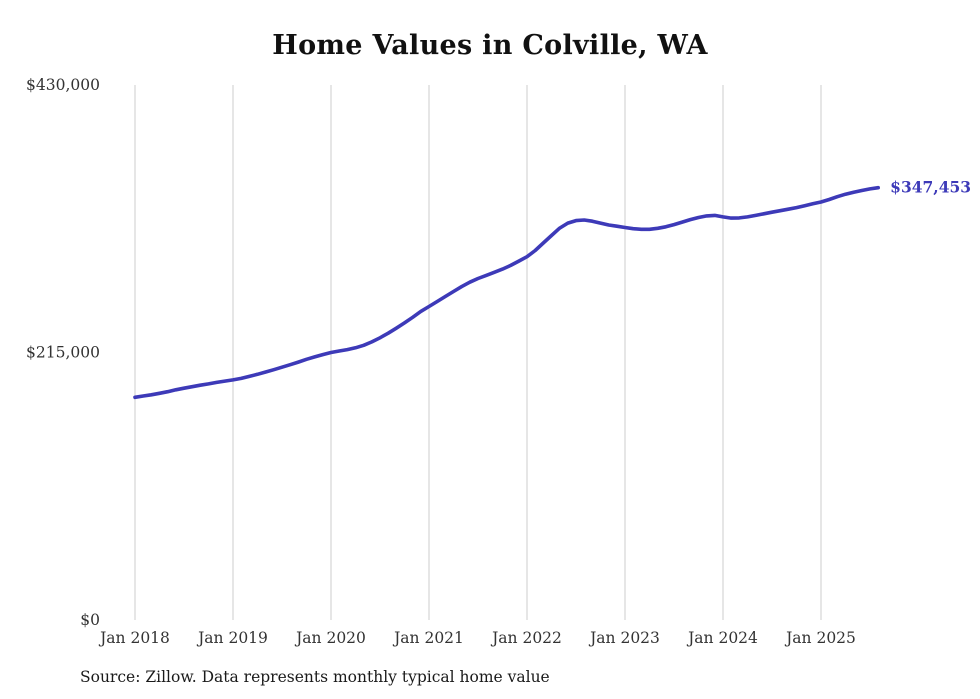 The image size is (980, 699). What do you see at coordinates (63, 353) in the screenshot?
I see `y-axis-label: $215,000` at bounding box center [63, 353].